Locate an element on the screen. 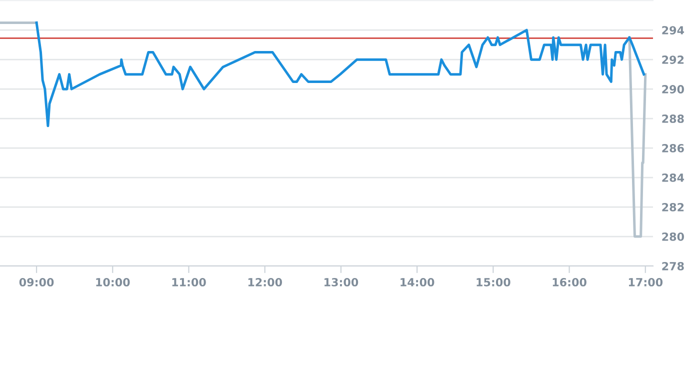 This screenshot has width=693, height=365. y-tick-label: 294 is located at coordinates (673, 30).